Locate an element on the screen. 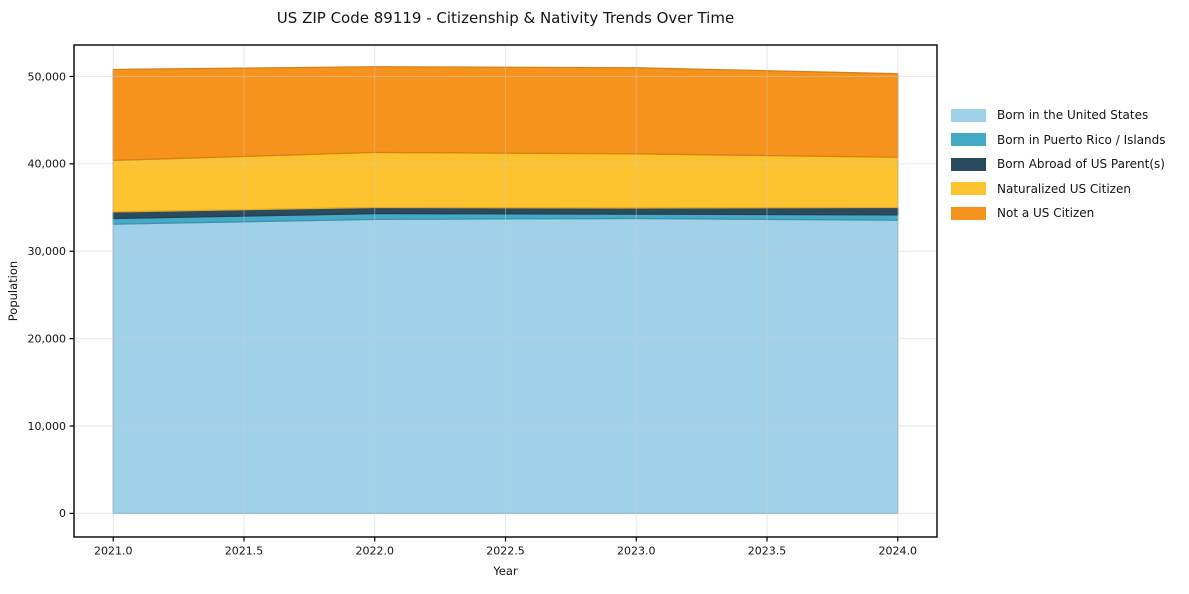  legend-swatch-naturalized-us-citizen is located at coordinates (968, 189).